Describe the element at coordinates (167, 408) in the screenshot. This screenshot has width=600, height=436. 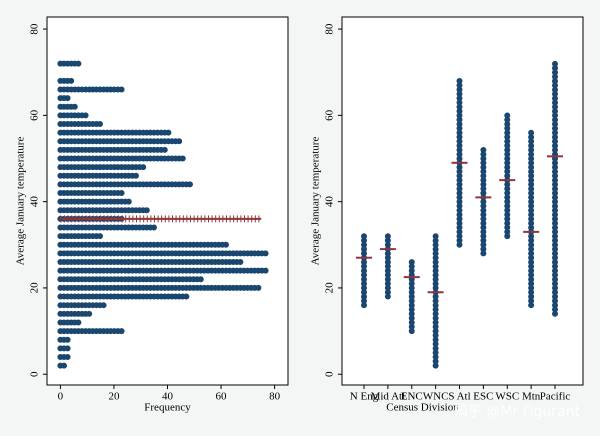
I see `x-axis-label: Frequency` at that location.